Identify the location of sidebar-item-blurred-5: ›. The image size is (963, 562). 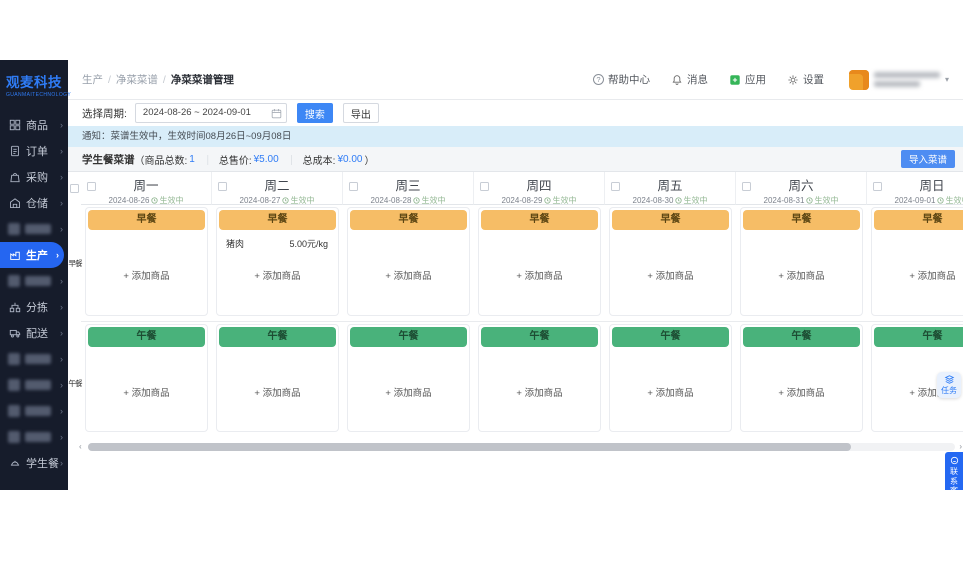
(34, 411).